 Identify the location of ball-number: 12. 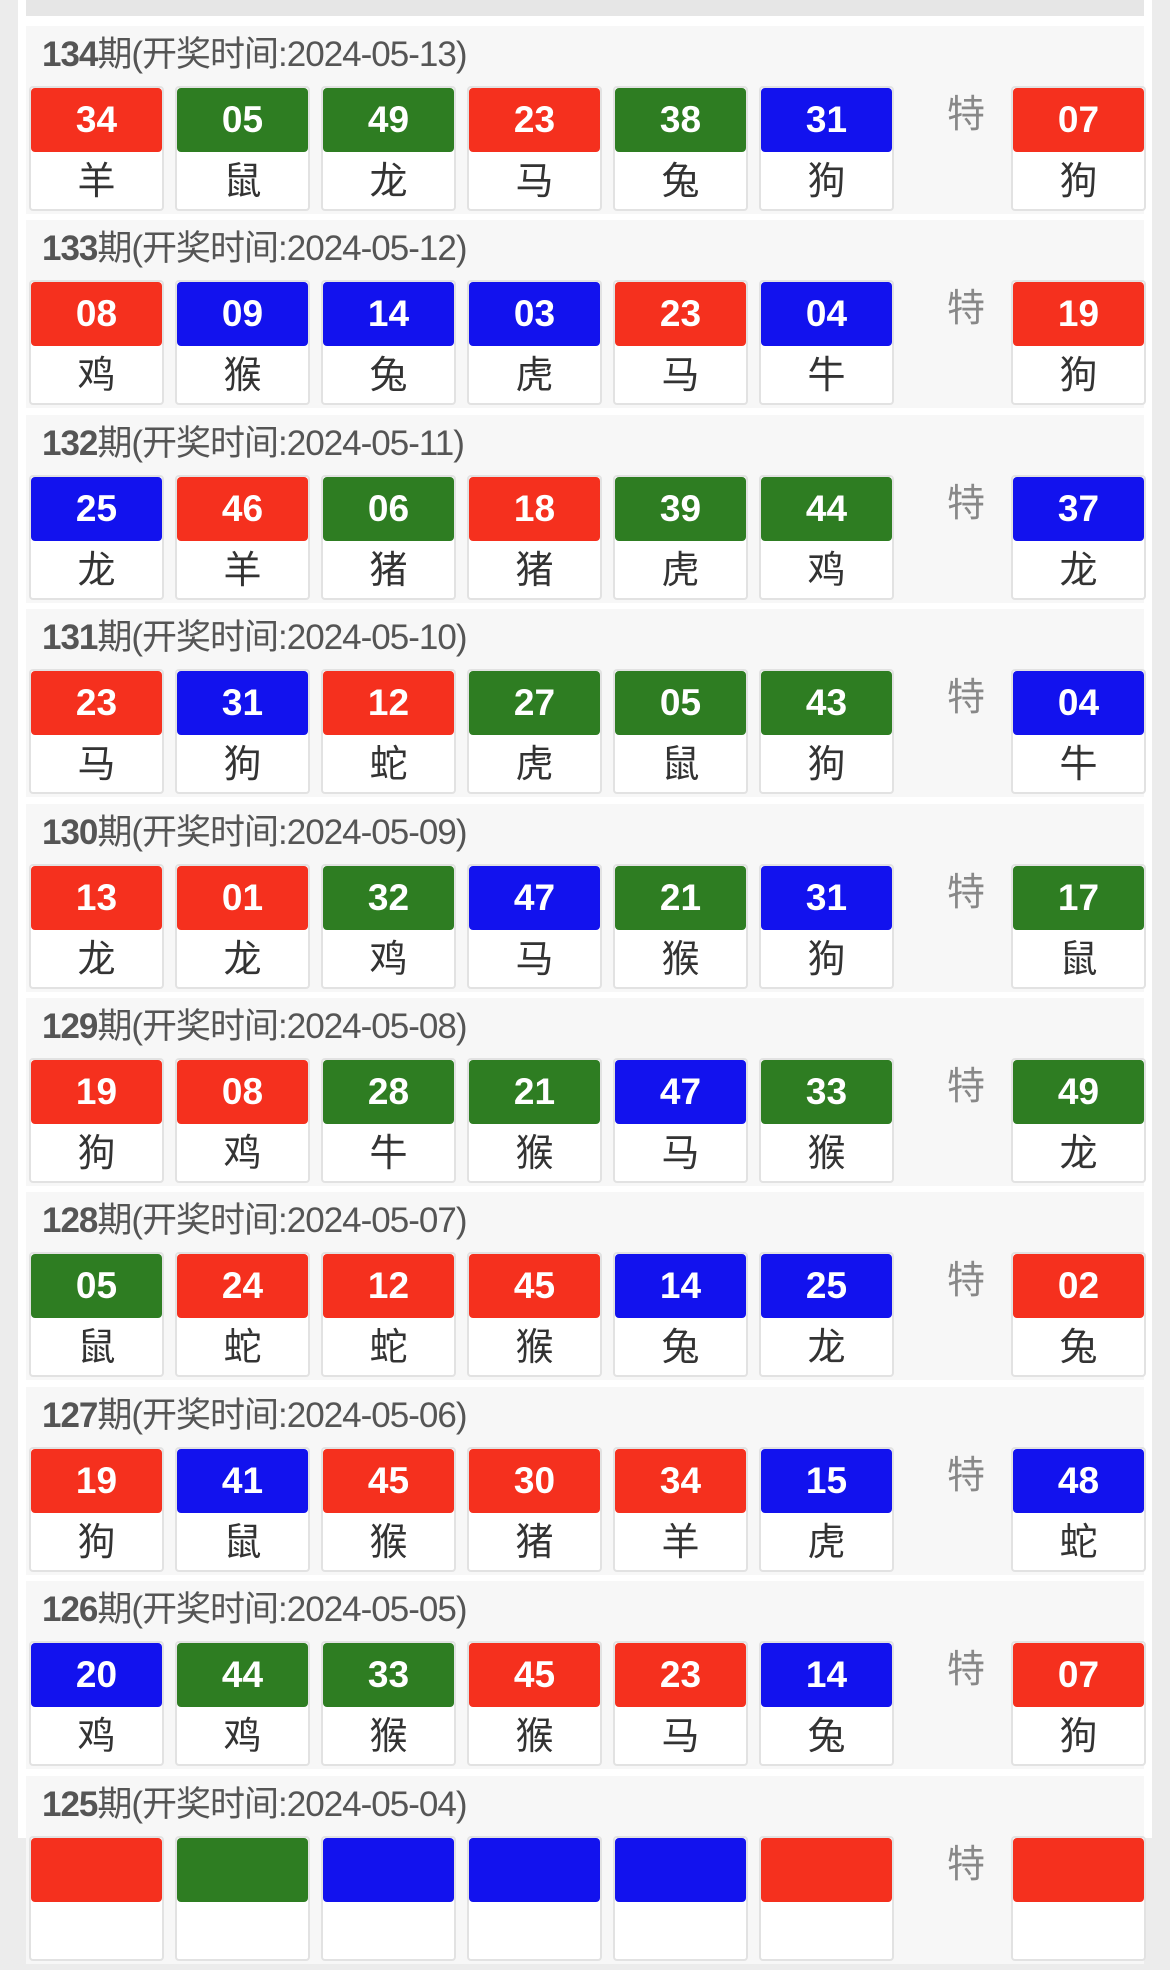
(388, 703).